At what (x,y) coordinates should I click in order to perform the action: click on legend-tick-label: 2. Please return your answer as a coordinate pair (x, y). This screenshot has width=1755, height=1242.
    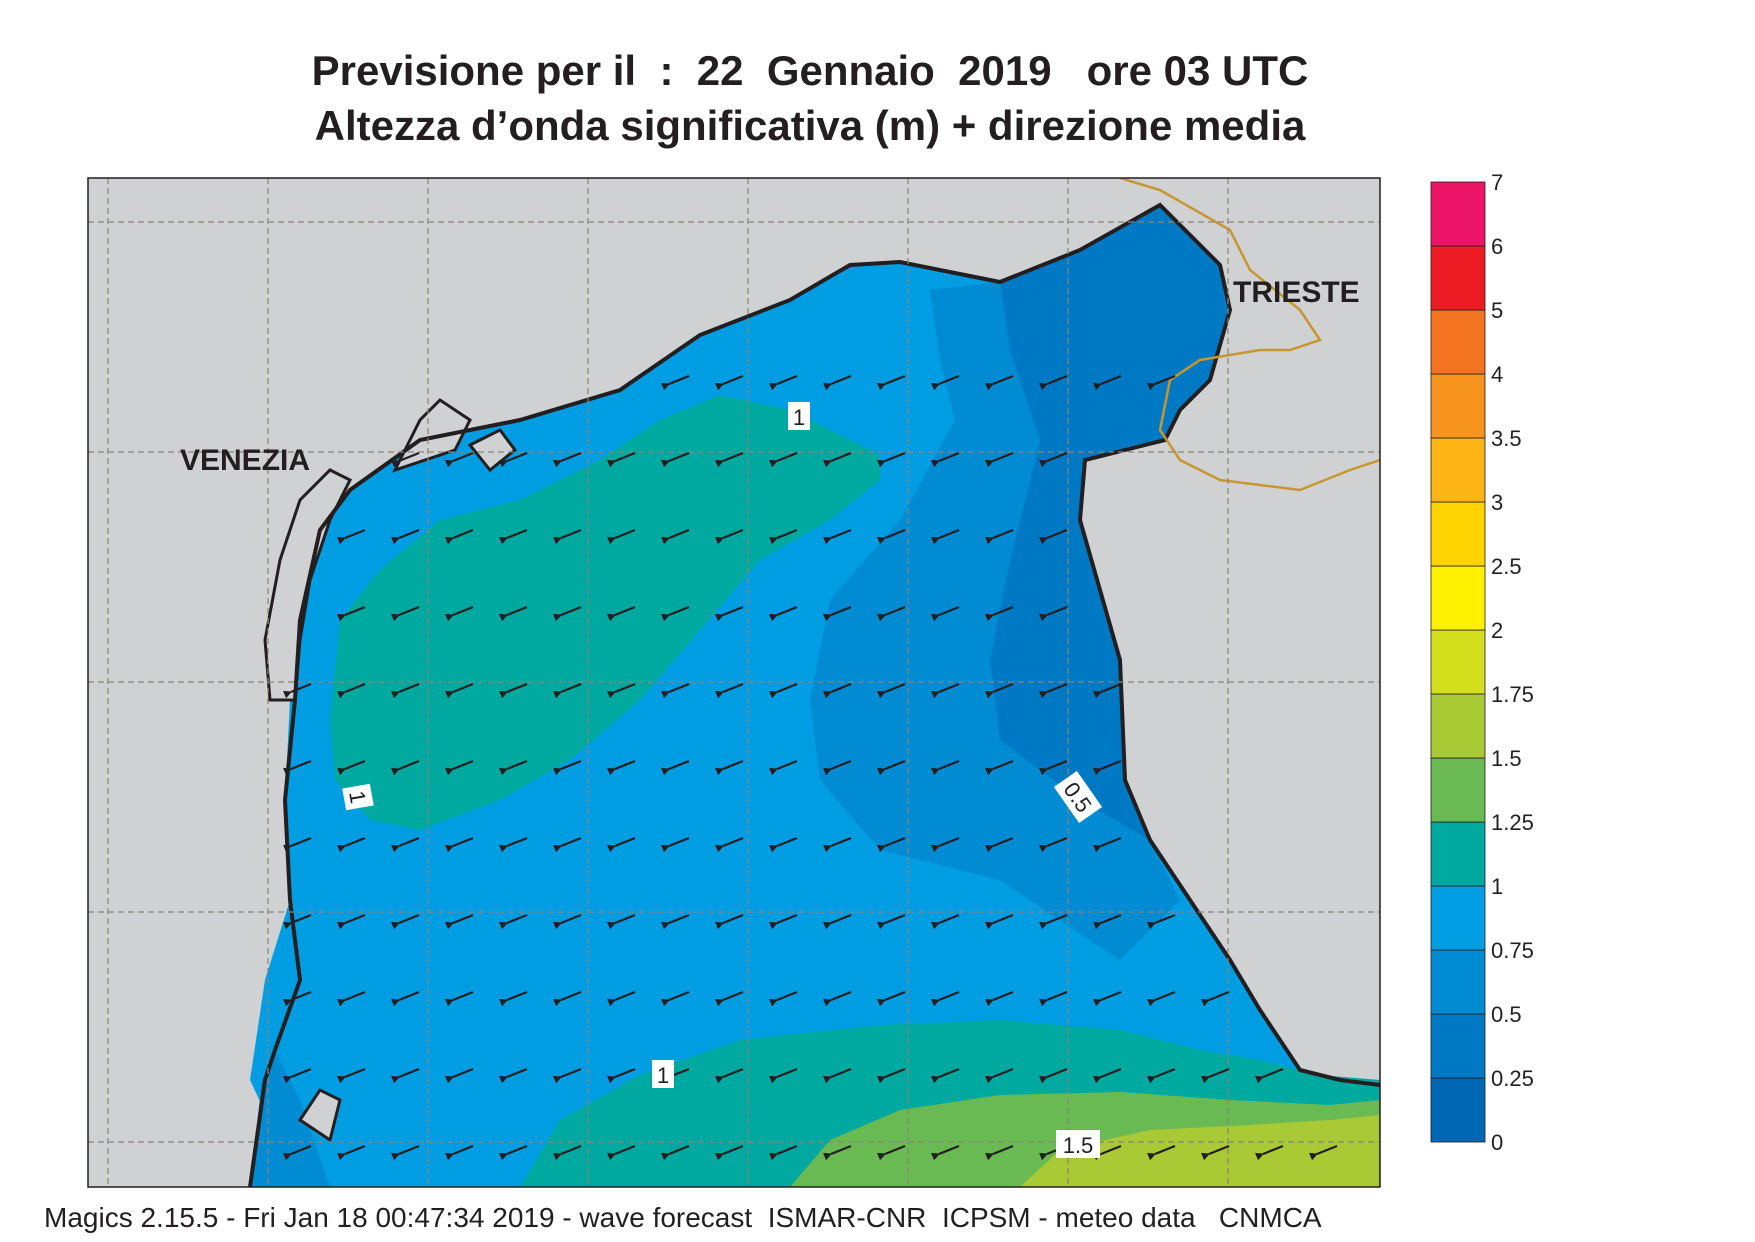
    Looking at the image, I should click on (1497, 630).